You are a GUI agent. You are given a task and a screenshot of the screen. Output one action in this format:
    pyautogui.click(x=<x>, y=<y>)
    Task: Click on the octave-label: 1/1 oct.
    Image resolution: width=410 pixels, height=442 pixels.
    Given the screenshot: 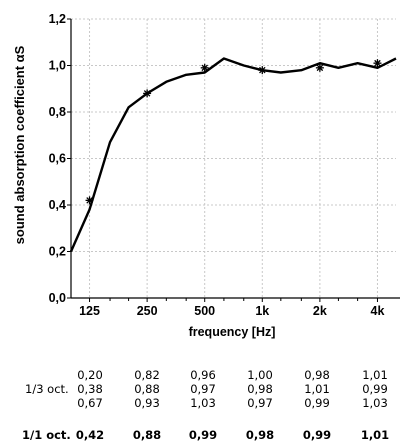 What is the action you would take?
    pyautogui.click(x=46, y=435)
    